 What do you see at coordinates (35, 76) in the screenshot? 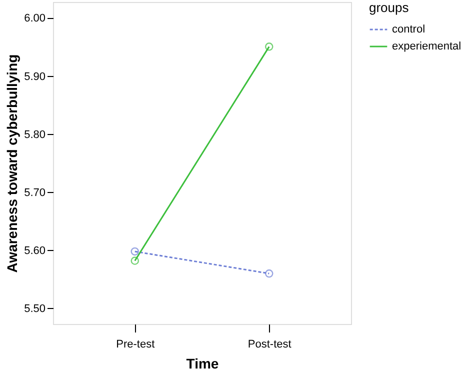
I see `y-tick-label: 5.90` at bounding box center [35, 76].